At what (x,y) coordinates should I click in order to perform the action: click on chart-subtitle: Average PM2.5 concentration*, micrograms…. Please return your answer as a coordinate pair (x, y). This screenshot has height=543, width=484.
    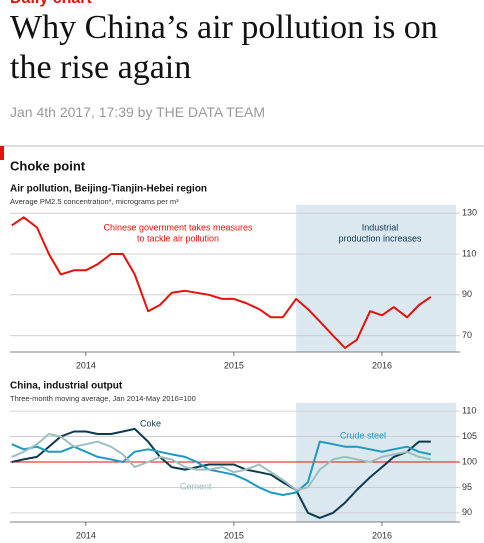
    Looking at the image, I should click on (94, 201).